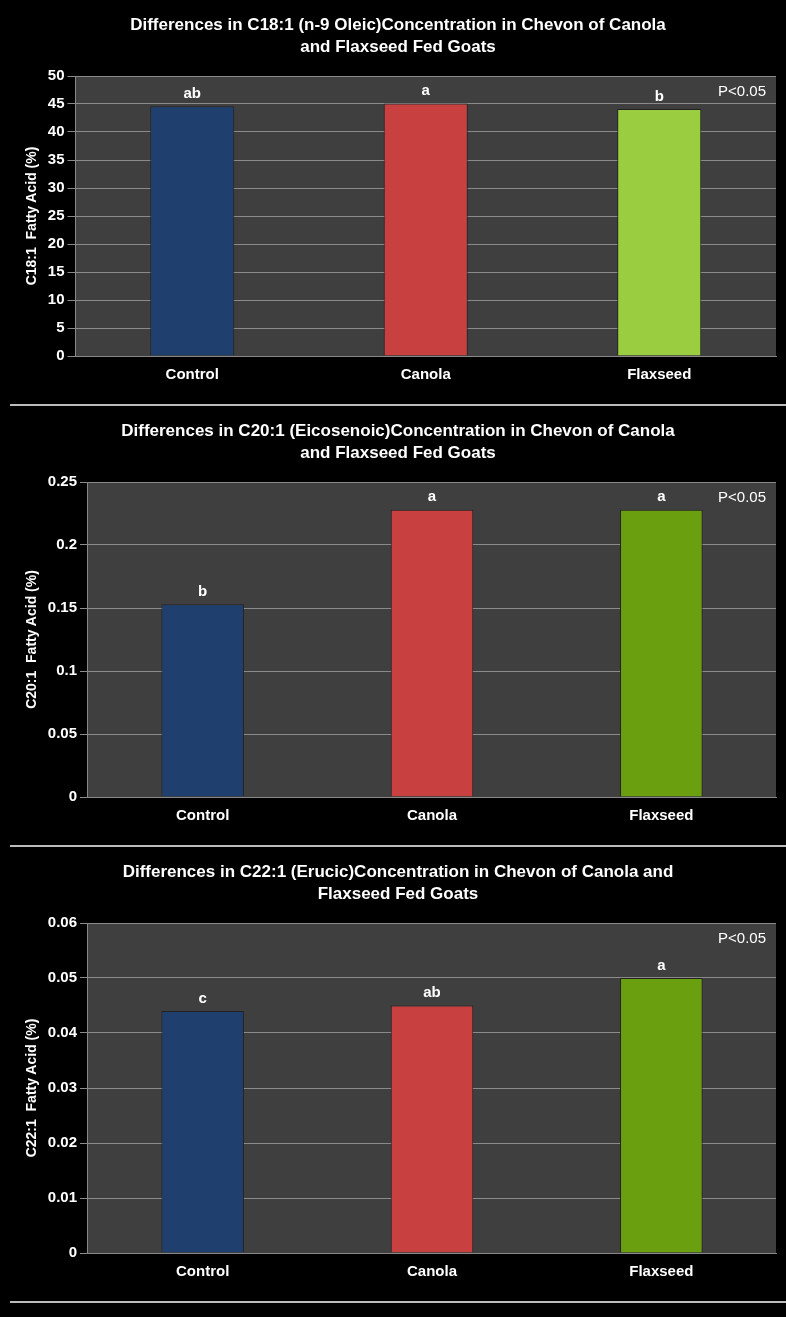  I want to click on y-tick-label: 0.02, so click(62, 1142).